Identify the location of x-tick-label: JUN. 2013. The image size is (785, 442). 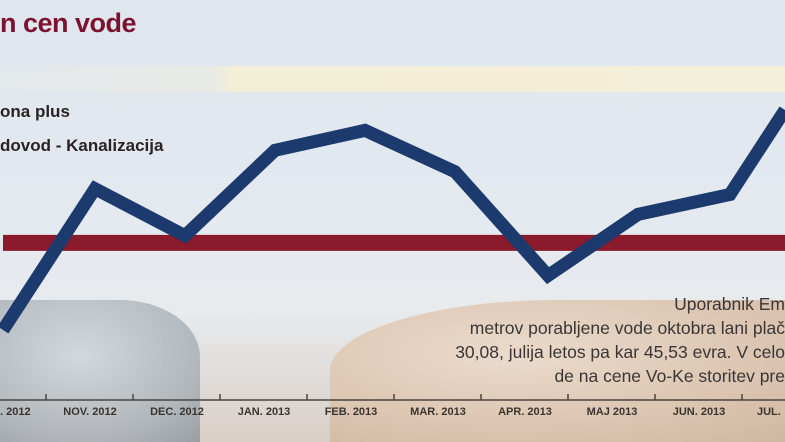
(699, 412).